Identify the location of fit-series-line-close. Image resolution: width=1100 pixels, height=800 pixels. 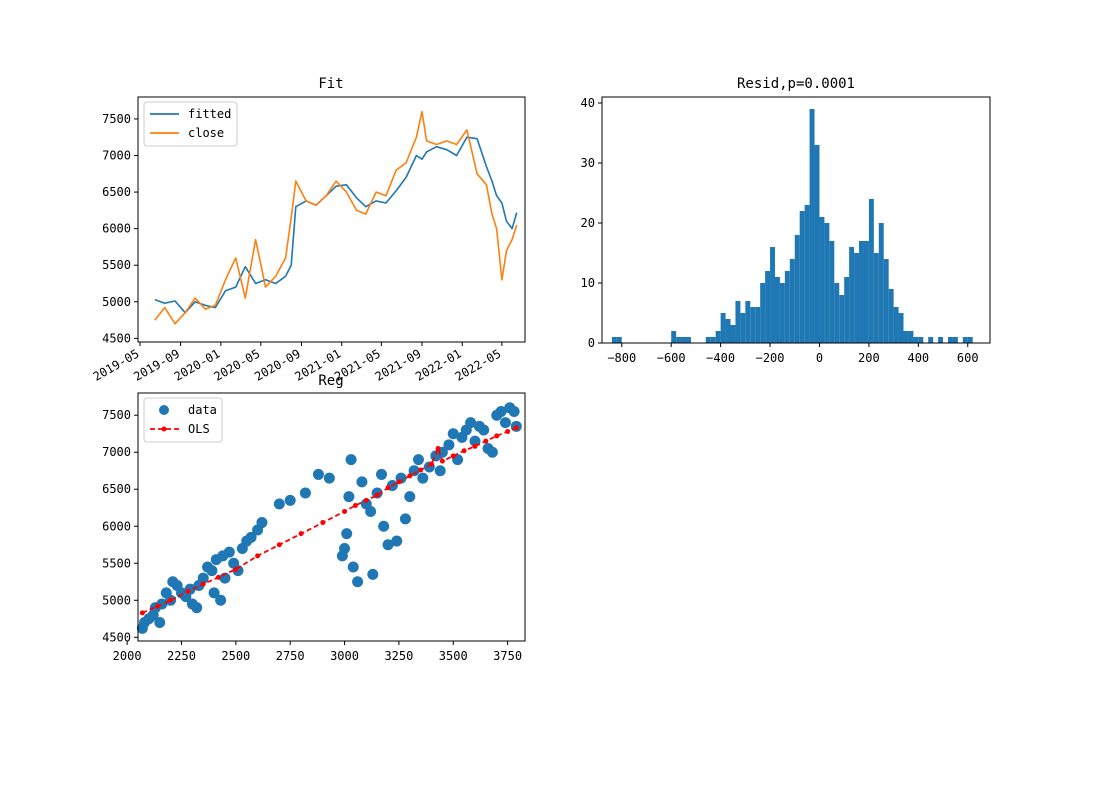
(336, 217).